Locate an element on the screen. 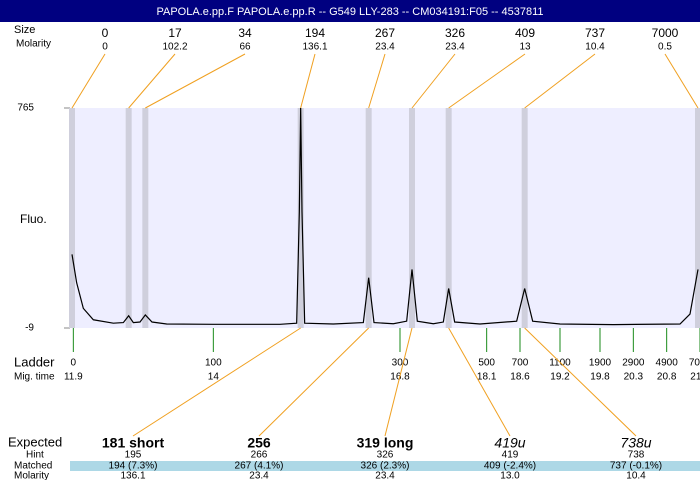 The height and width of the screenshot is (480, 700). hint: 738 is located at coordinates (636, 455).